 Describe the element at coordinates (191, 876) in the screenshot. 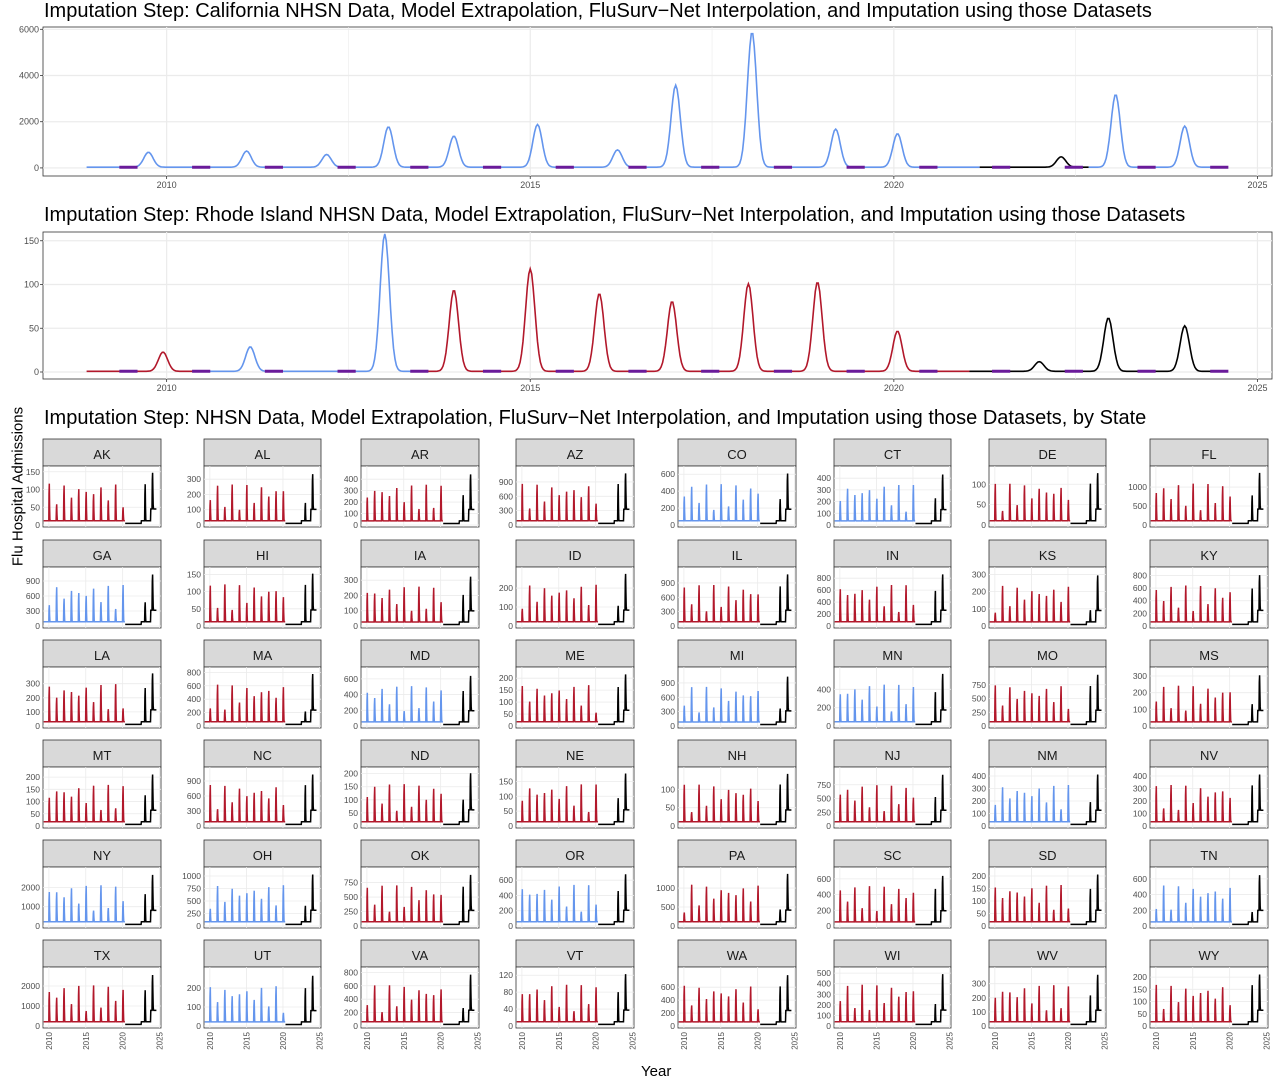

I see `y-tick-label: 1000` at that location.